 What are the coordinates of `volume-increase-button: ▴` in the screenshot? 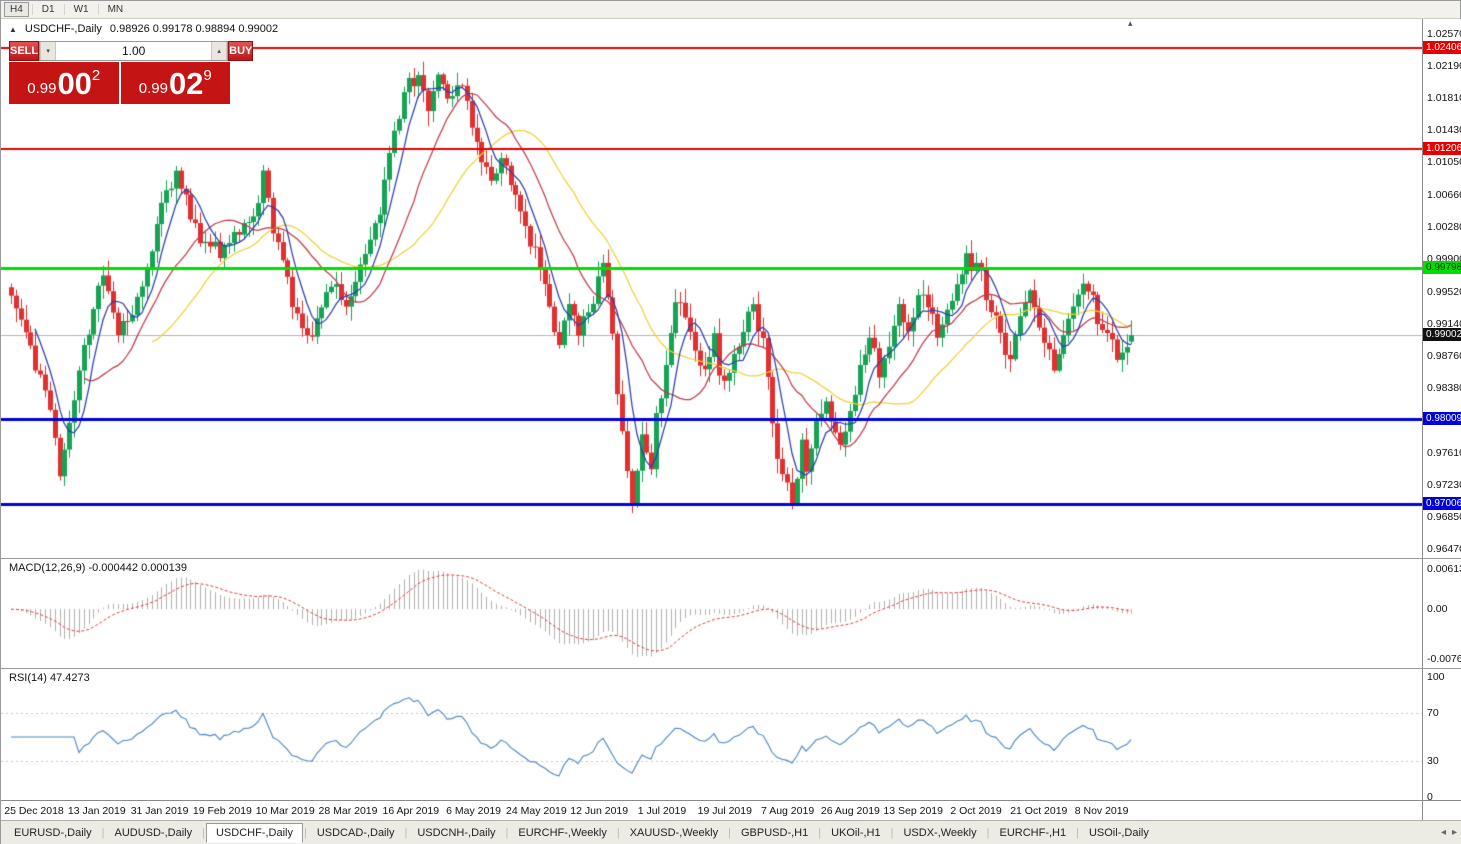 It's located at (219, 51).